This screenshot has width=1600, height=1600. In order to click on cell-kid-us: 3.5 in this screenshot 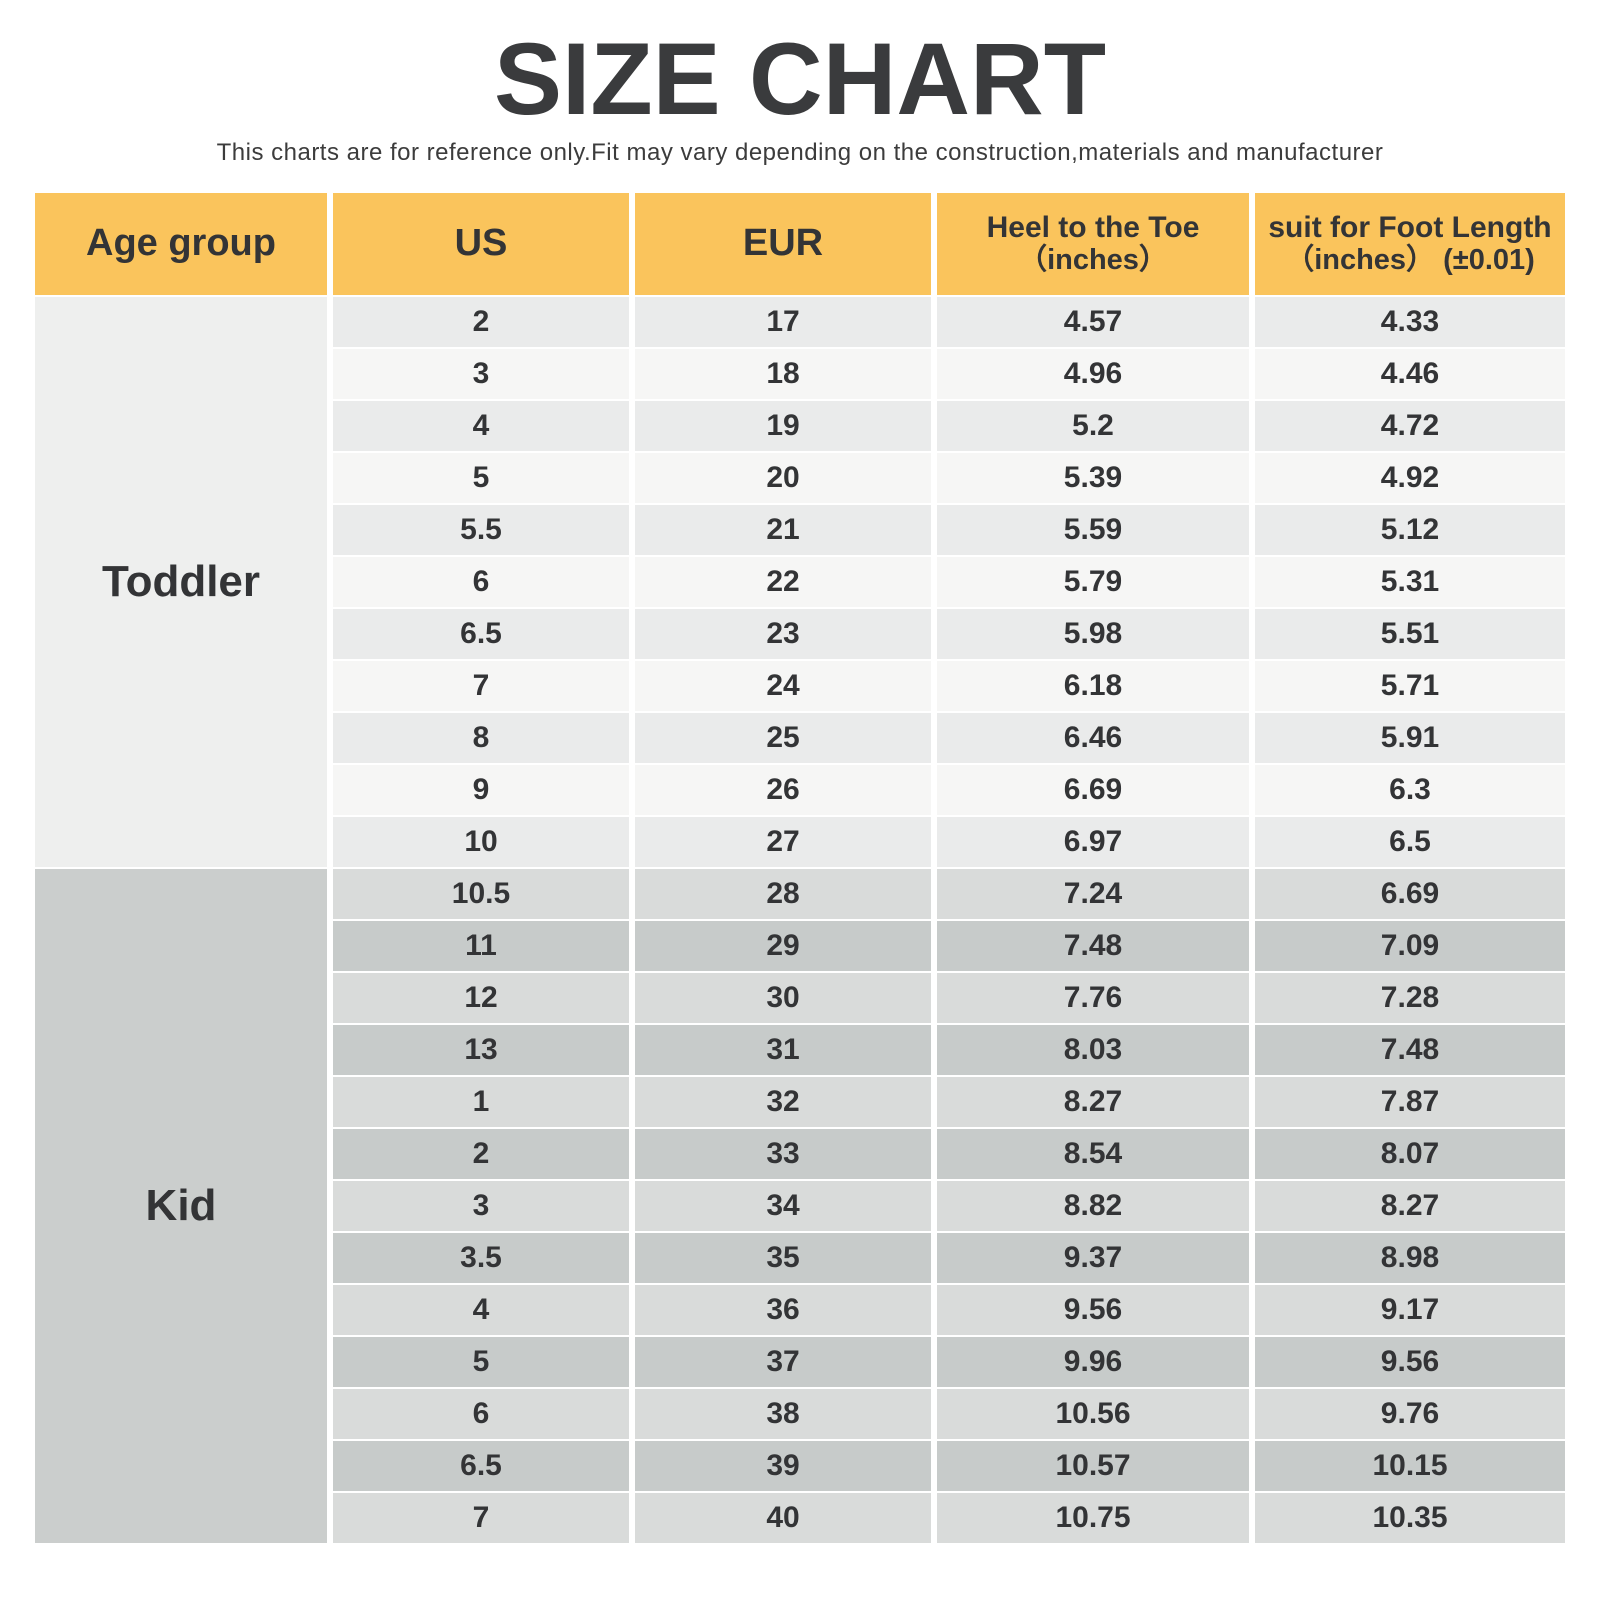, I will do `click(481, 1258)`.